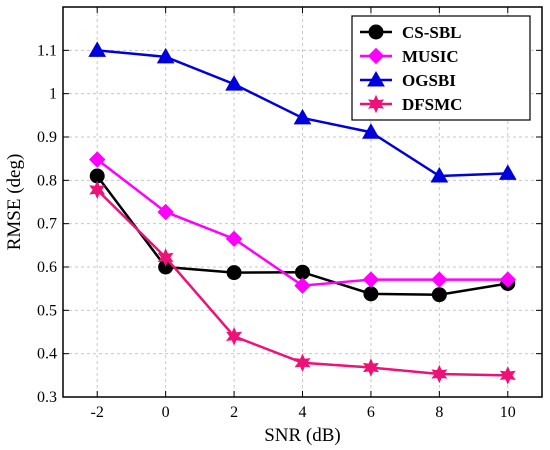 The width and height of the screenshot is (550, 450). What do you see at coordinates (430, 56) in the screenshot?
I see `legend-label: MUSIC` at bounding box center [430, 56].